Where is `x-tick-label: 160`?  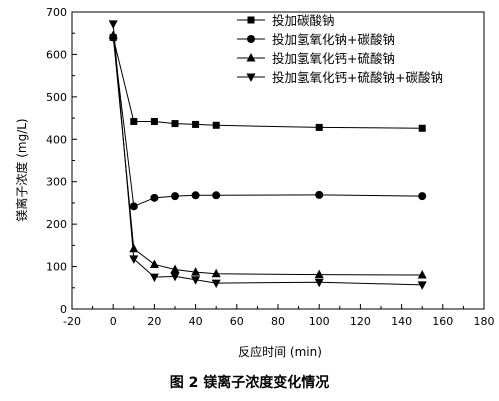 x-tick-label: 160 is located at coordinates (442, 321).